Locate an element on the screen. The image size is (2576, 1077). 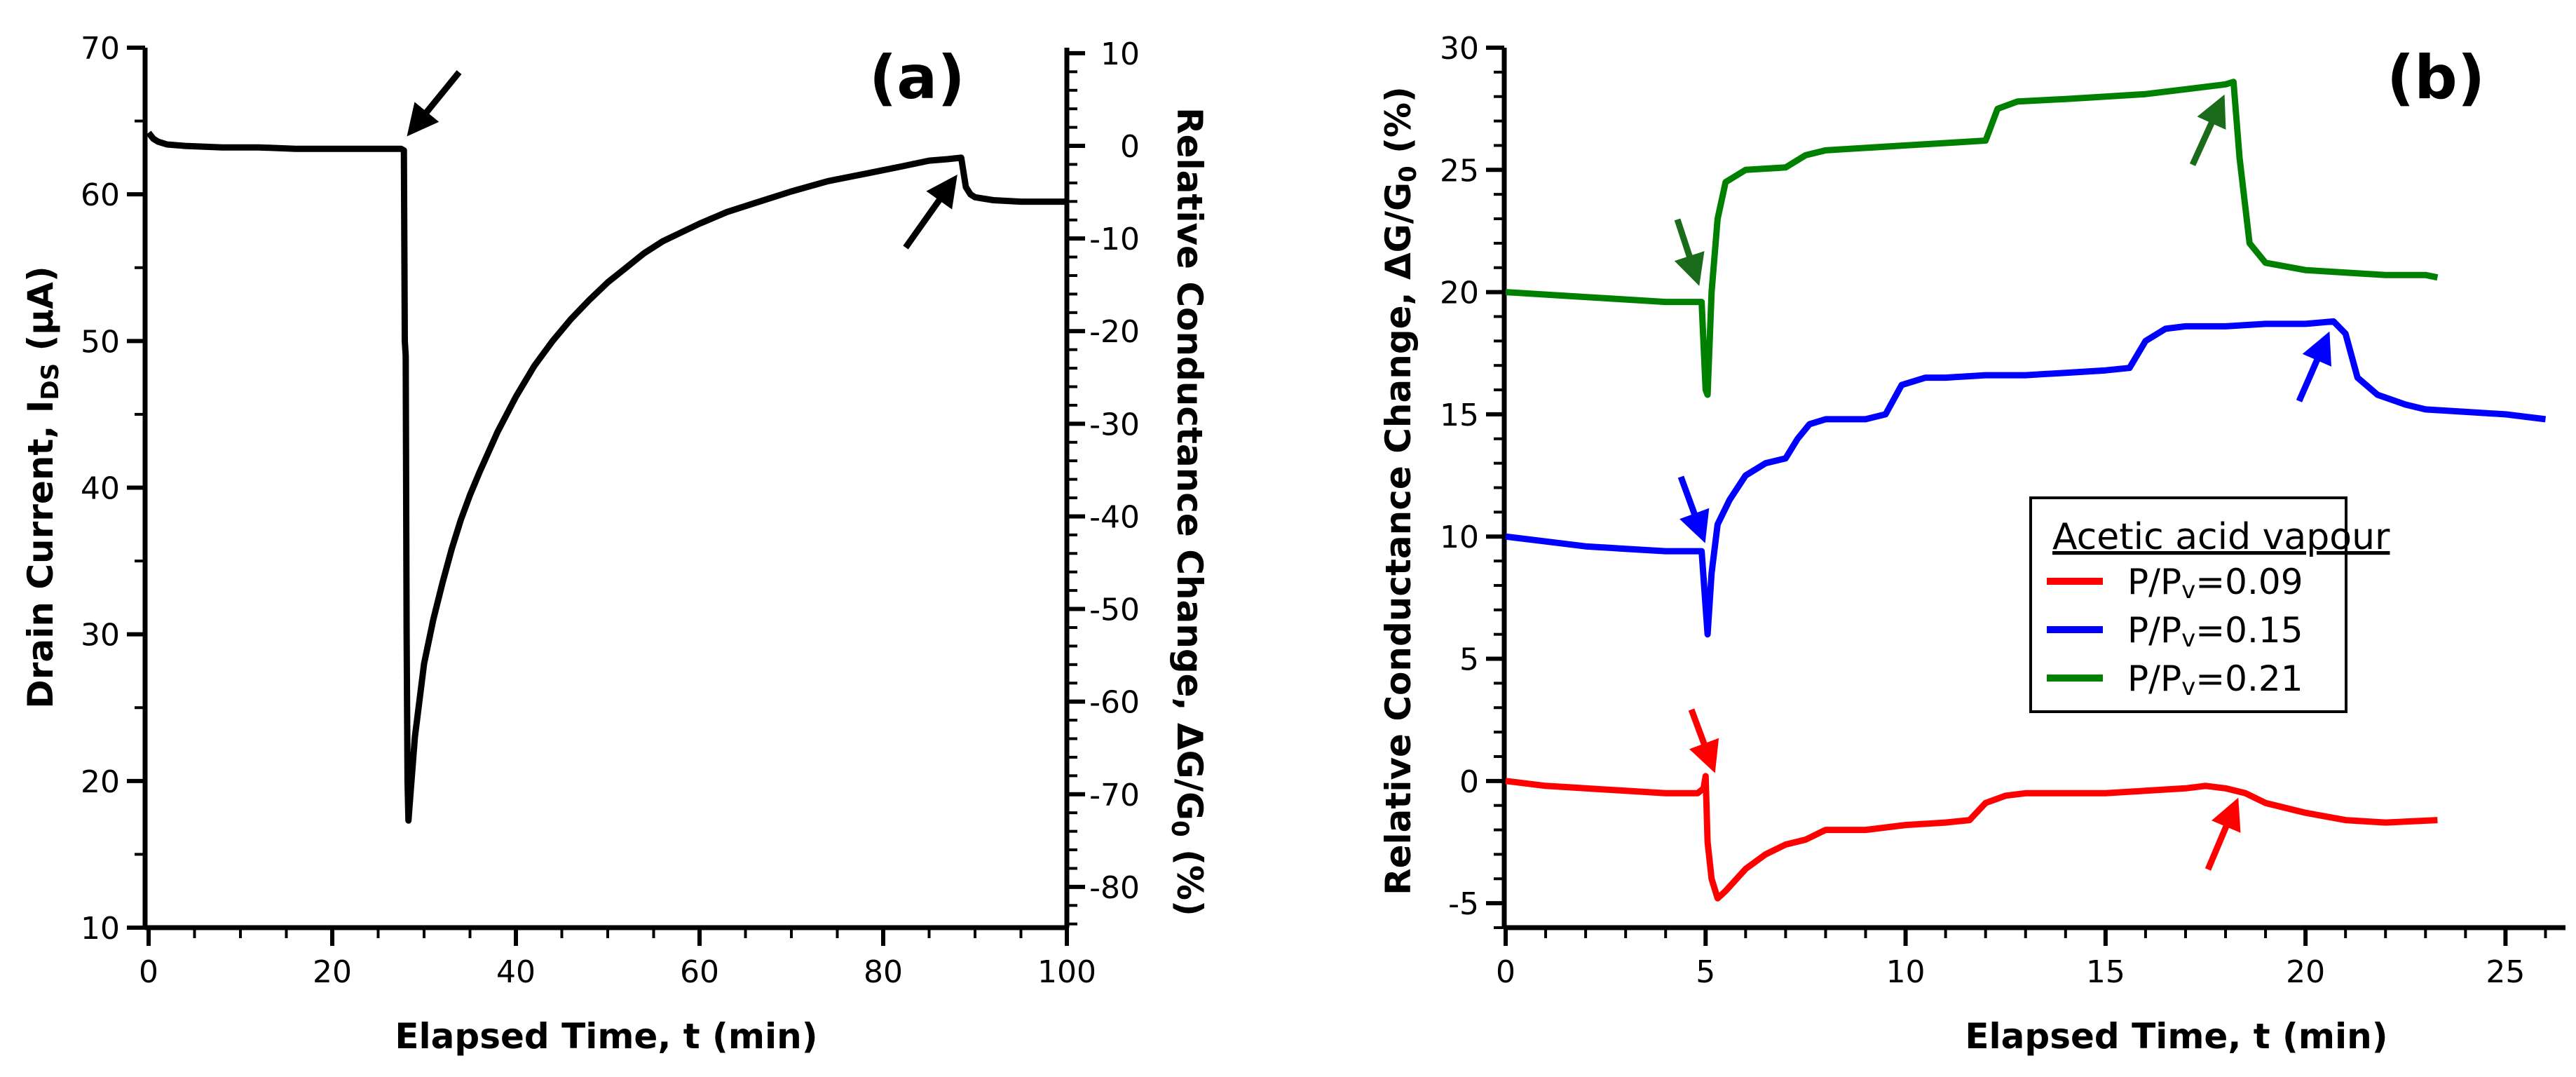
panel-a-x-tick-label: 20 is located at coordinates (332, 972).